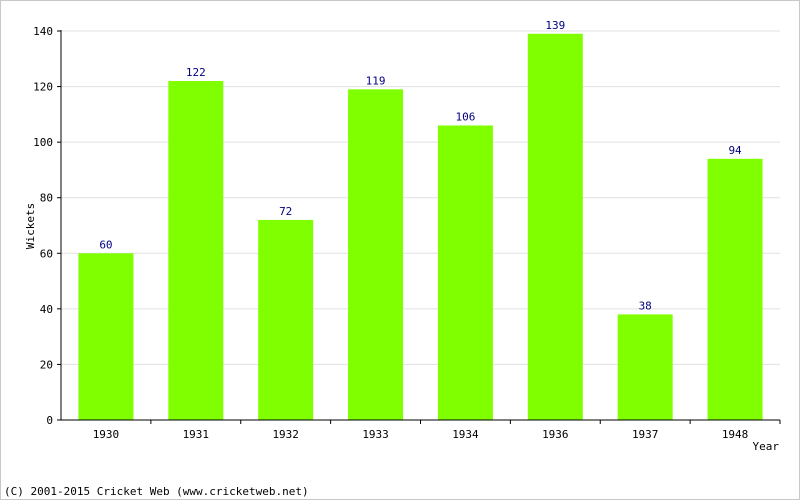 The width and height of the screenshot is (800, 500). I want to click on bar-1934, so click(465, 272).